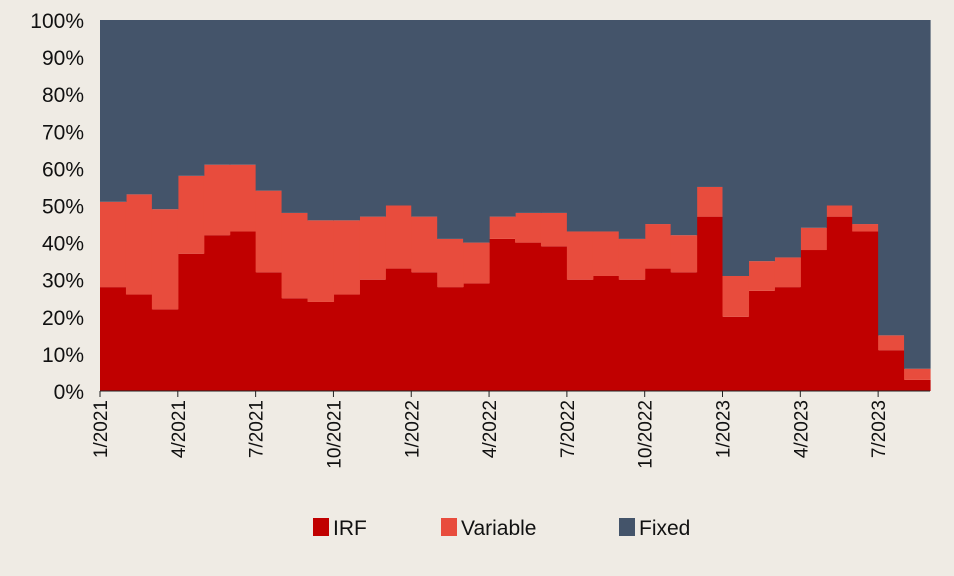 Image resolution: width=954 pixels, height=576 pixels. Describe the element at coordinates (646, 434) in the screenshot. I see `x-tick-label: 10/2022` at that location.